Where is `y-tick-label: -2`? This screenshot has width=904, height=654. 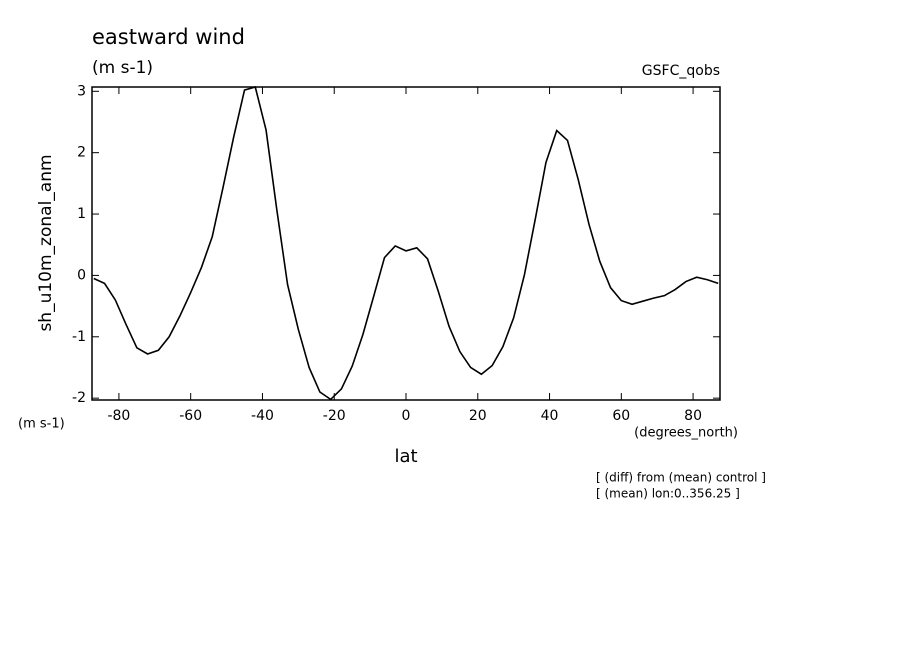 y-tick-label: -2 is located at coordinates (79, 398).